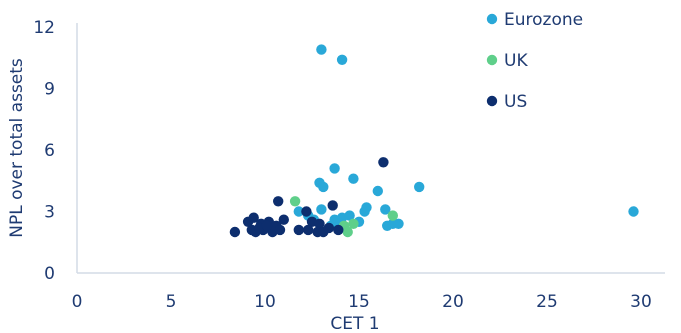 This screenshot has width=681, height=333. Describe the element at coordinates (515, 102) in the screenshot. I see `legend-label-us: US` at that location.